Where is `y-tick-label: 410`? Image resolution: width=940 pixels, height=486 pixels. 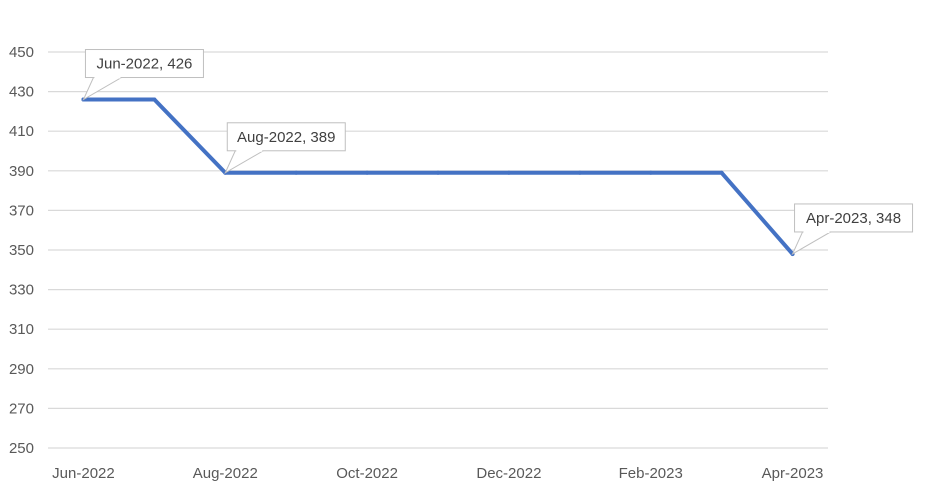
y-tick-label: 410 is located at coordinates (21, 131).